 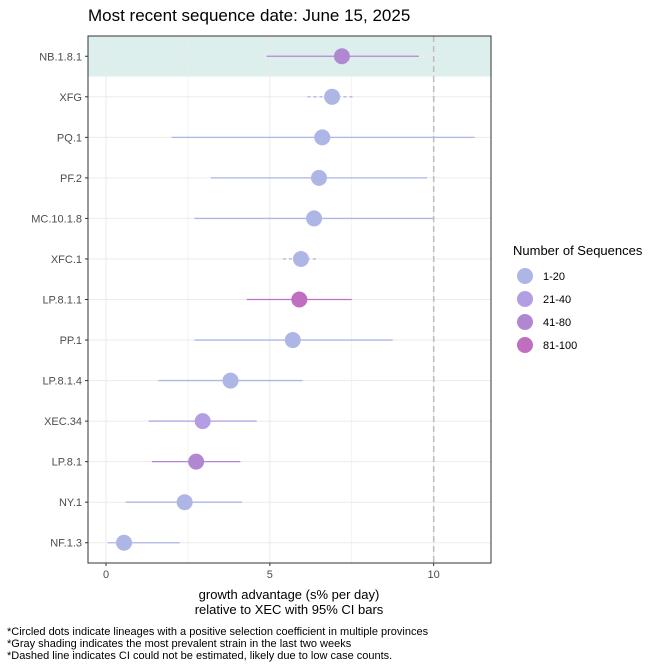 I want to click on x-tick-label: 0, so click(x=106, y=575).